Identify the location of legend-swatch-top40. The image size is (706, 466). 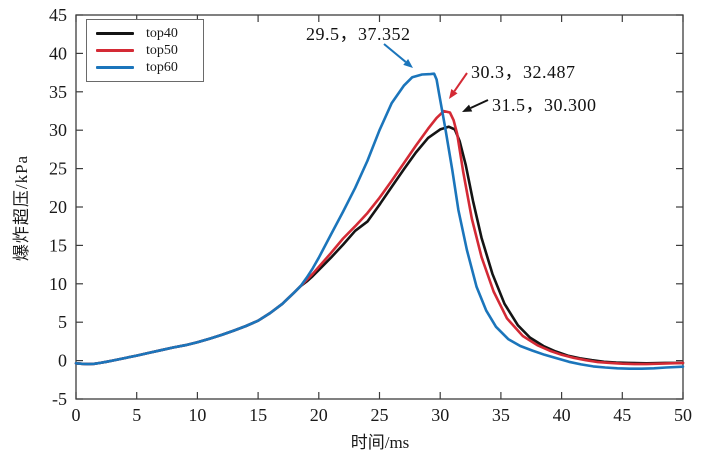
(115, 33).